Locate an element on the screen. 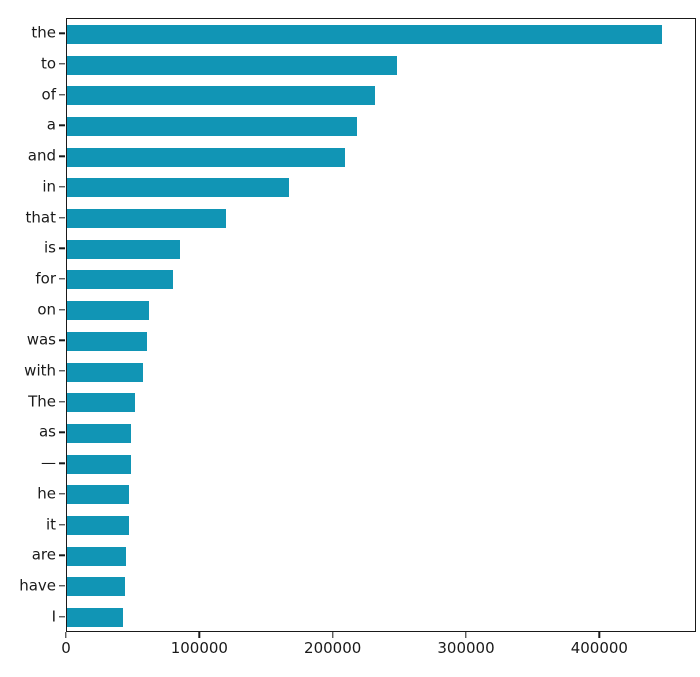 This screenshot has height=677, width=700. y-tick-label: that is located at coordinates (40, 217).